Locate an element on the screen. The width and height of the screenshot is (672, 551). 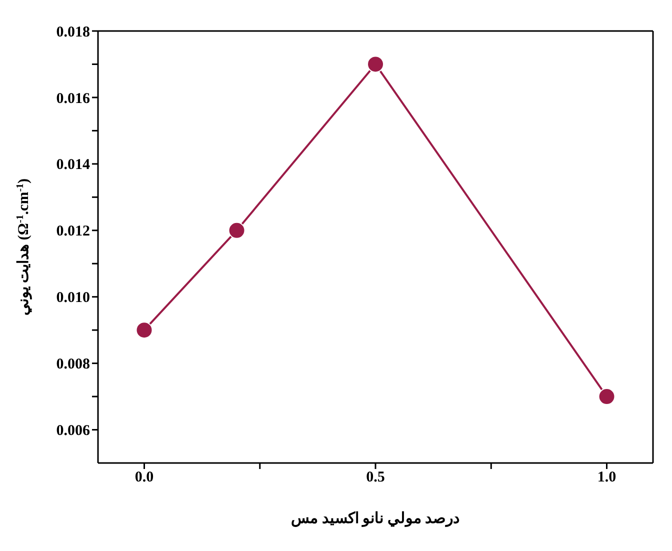
y-tick-label: 0.016 is located at coordinates (73, 98).